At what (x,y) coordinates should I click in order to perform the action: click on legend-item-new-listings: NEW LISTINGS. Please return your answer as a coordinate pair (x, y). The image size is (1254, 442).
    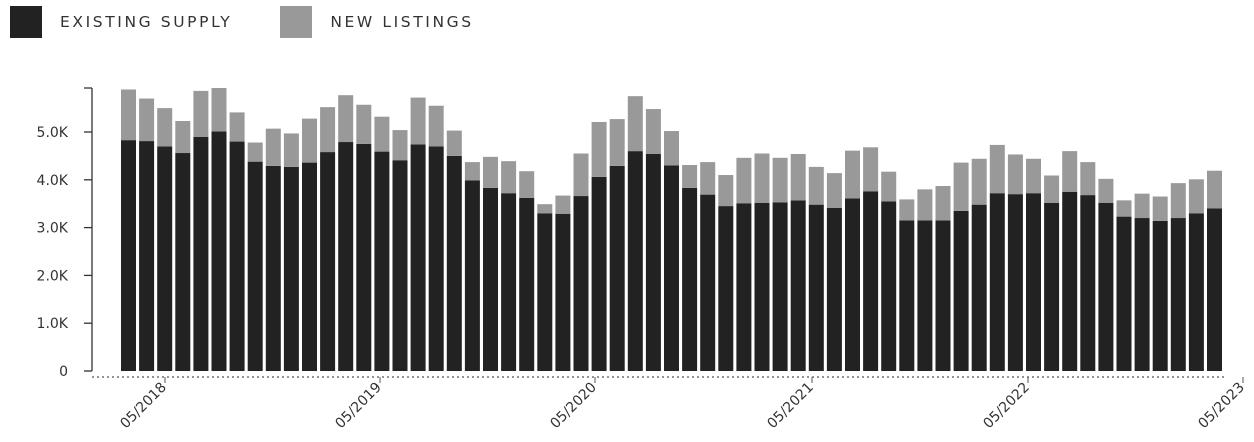
    Looking at the image, I should click on (376, 22).